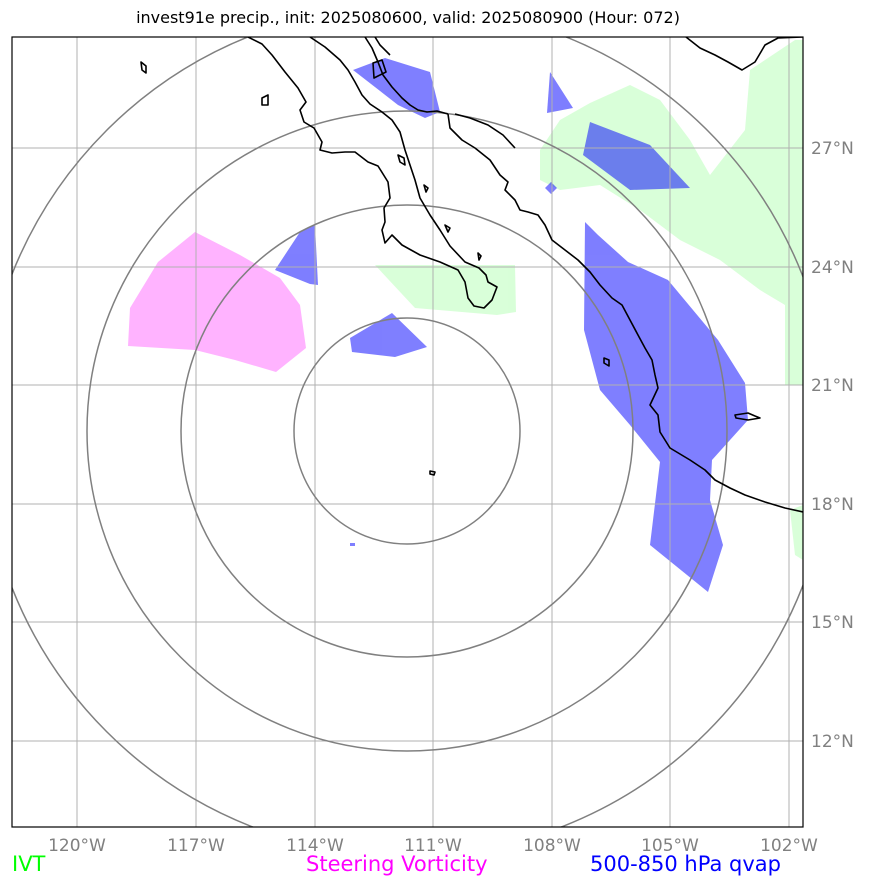 The width and height of the screenshot is (873, 891). I want to click on steering-vorticity-shading, so click(217, 302).